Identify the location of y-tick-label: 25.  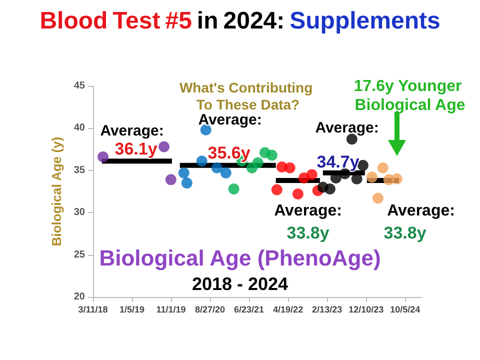
(80, 254).